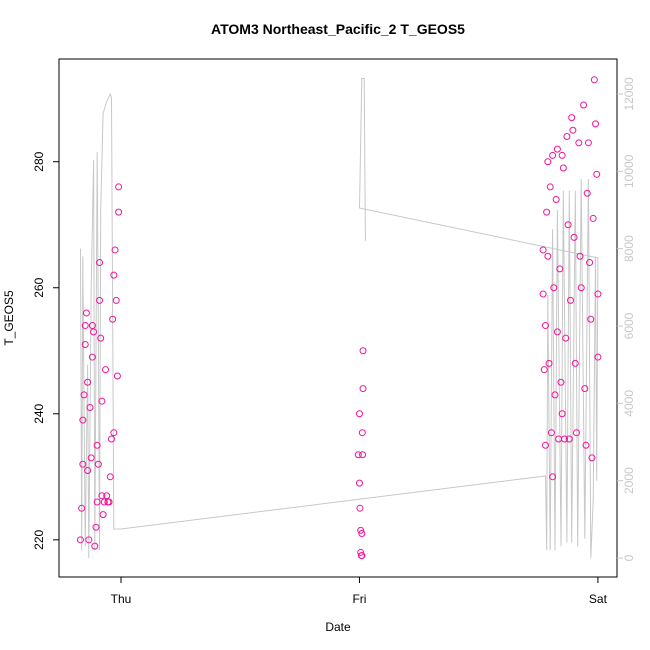  Describe the element at coordinates (359, 599) in the screenshot. I see `x-tick-label: Fri` at that location.